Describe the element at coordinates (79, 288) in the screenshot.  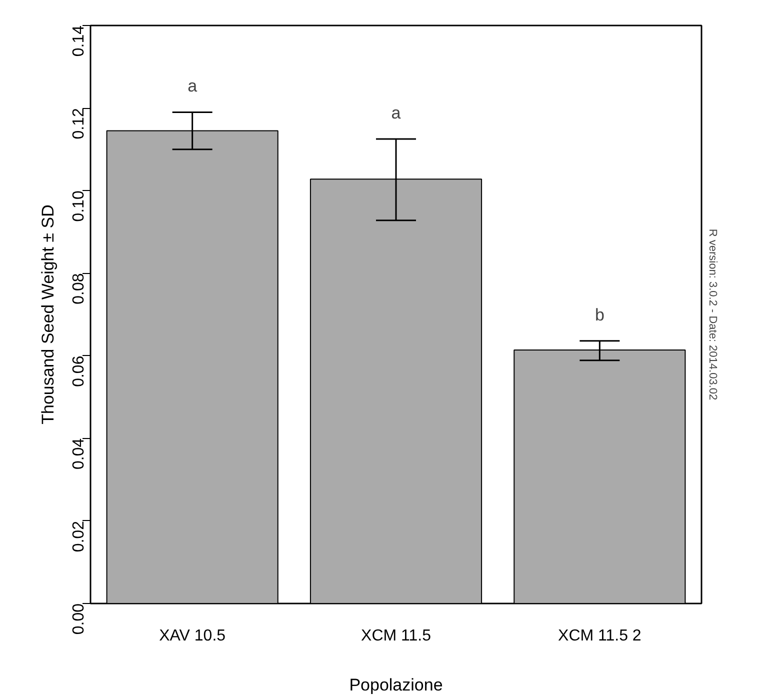
I see `y-tick-label: 0.08` at that location.